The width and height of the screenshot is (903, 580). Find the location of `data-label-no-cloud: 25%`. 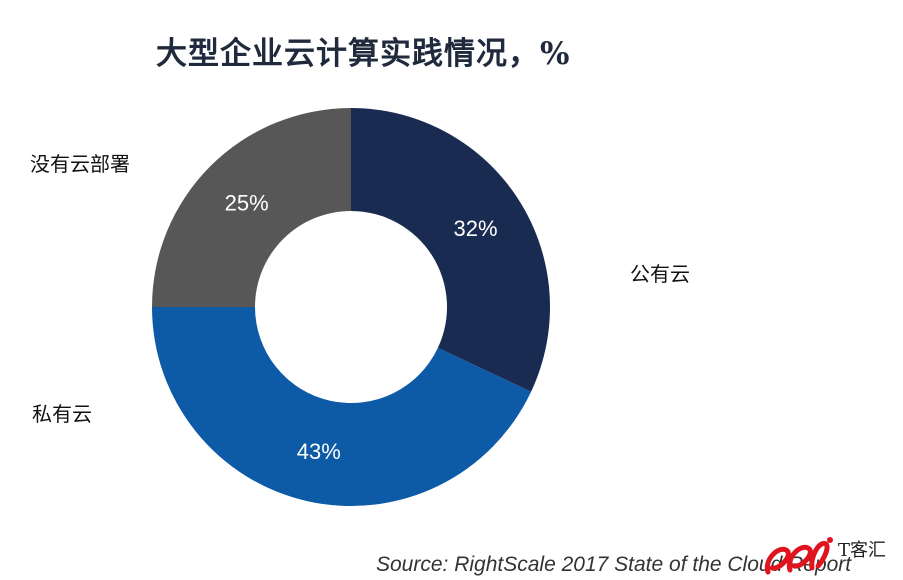

data-label-no-cloud: 25% is located at coordinates (247, 203).